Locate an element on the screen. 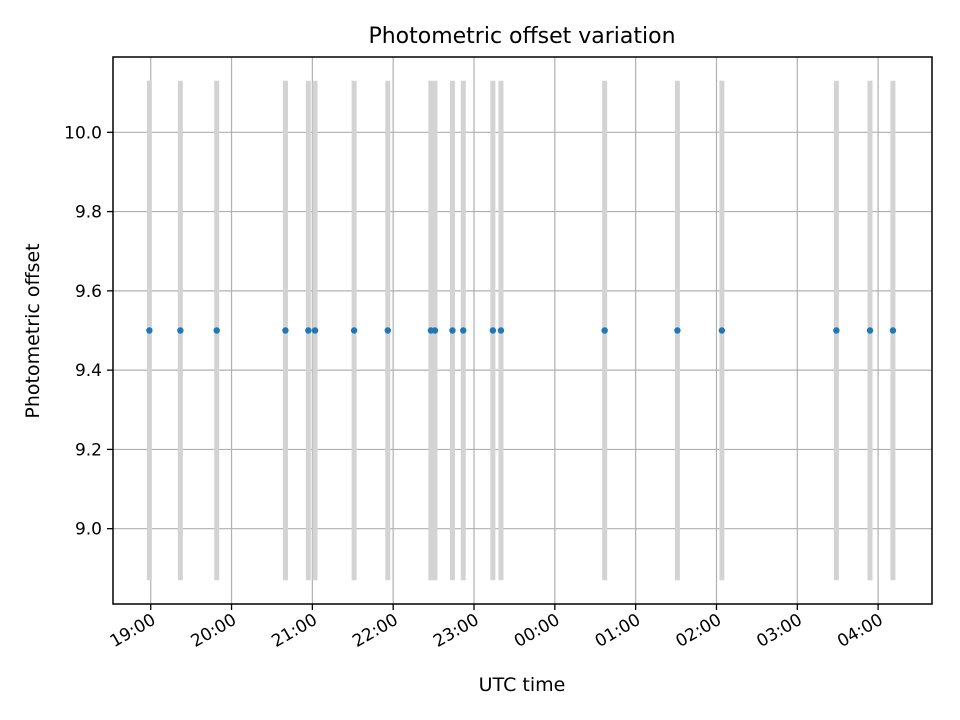  y-tick-label: 9.8 is located at coordinates (88, 213).